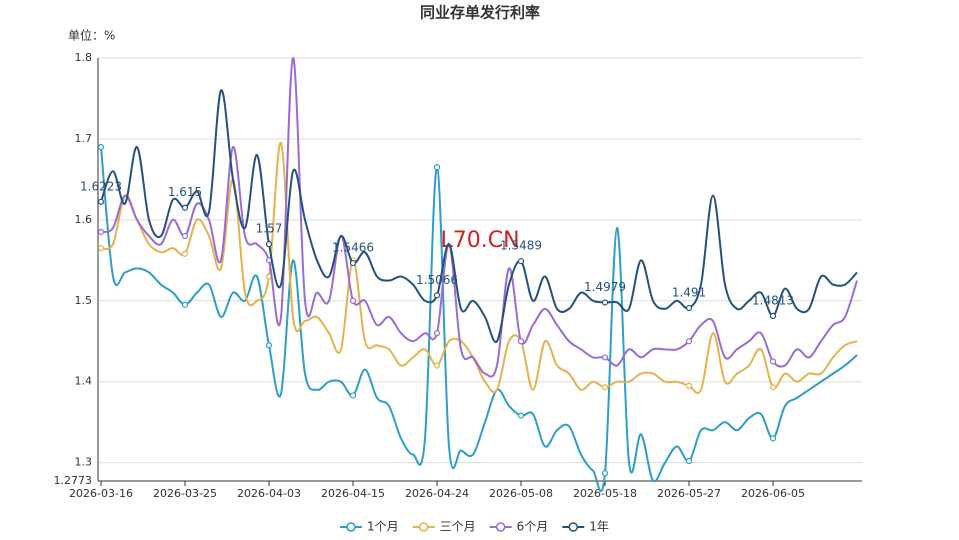  I want to click on x-tick-label: 2026-05-08, so click(521, 493).